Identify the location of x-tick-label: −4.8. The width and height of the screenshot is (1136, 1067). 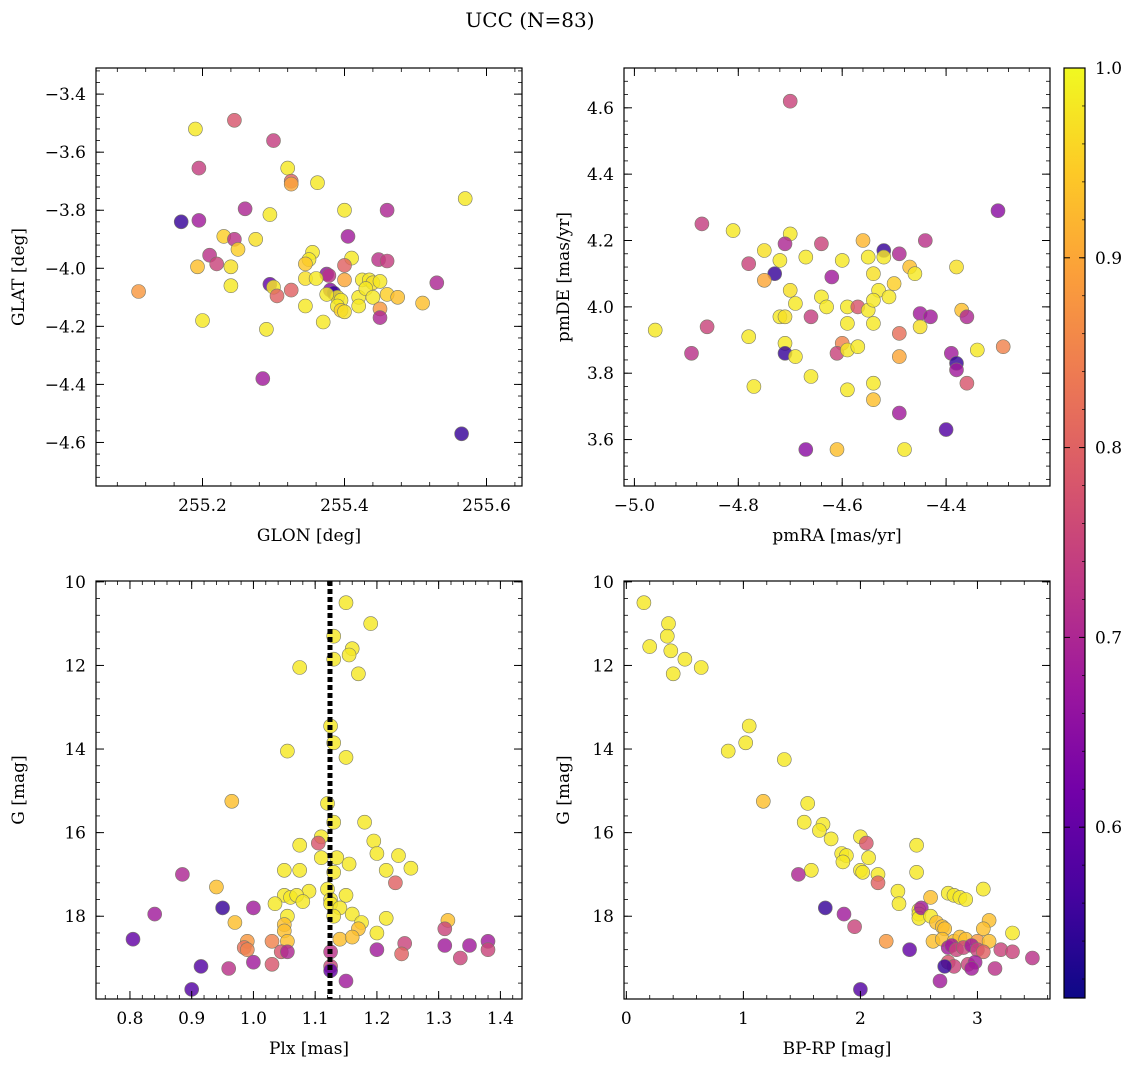
(738, 506).